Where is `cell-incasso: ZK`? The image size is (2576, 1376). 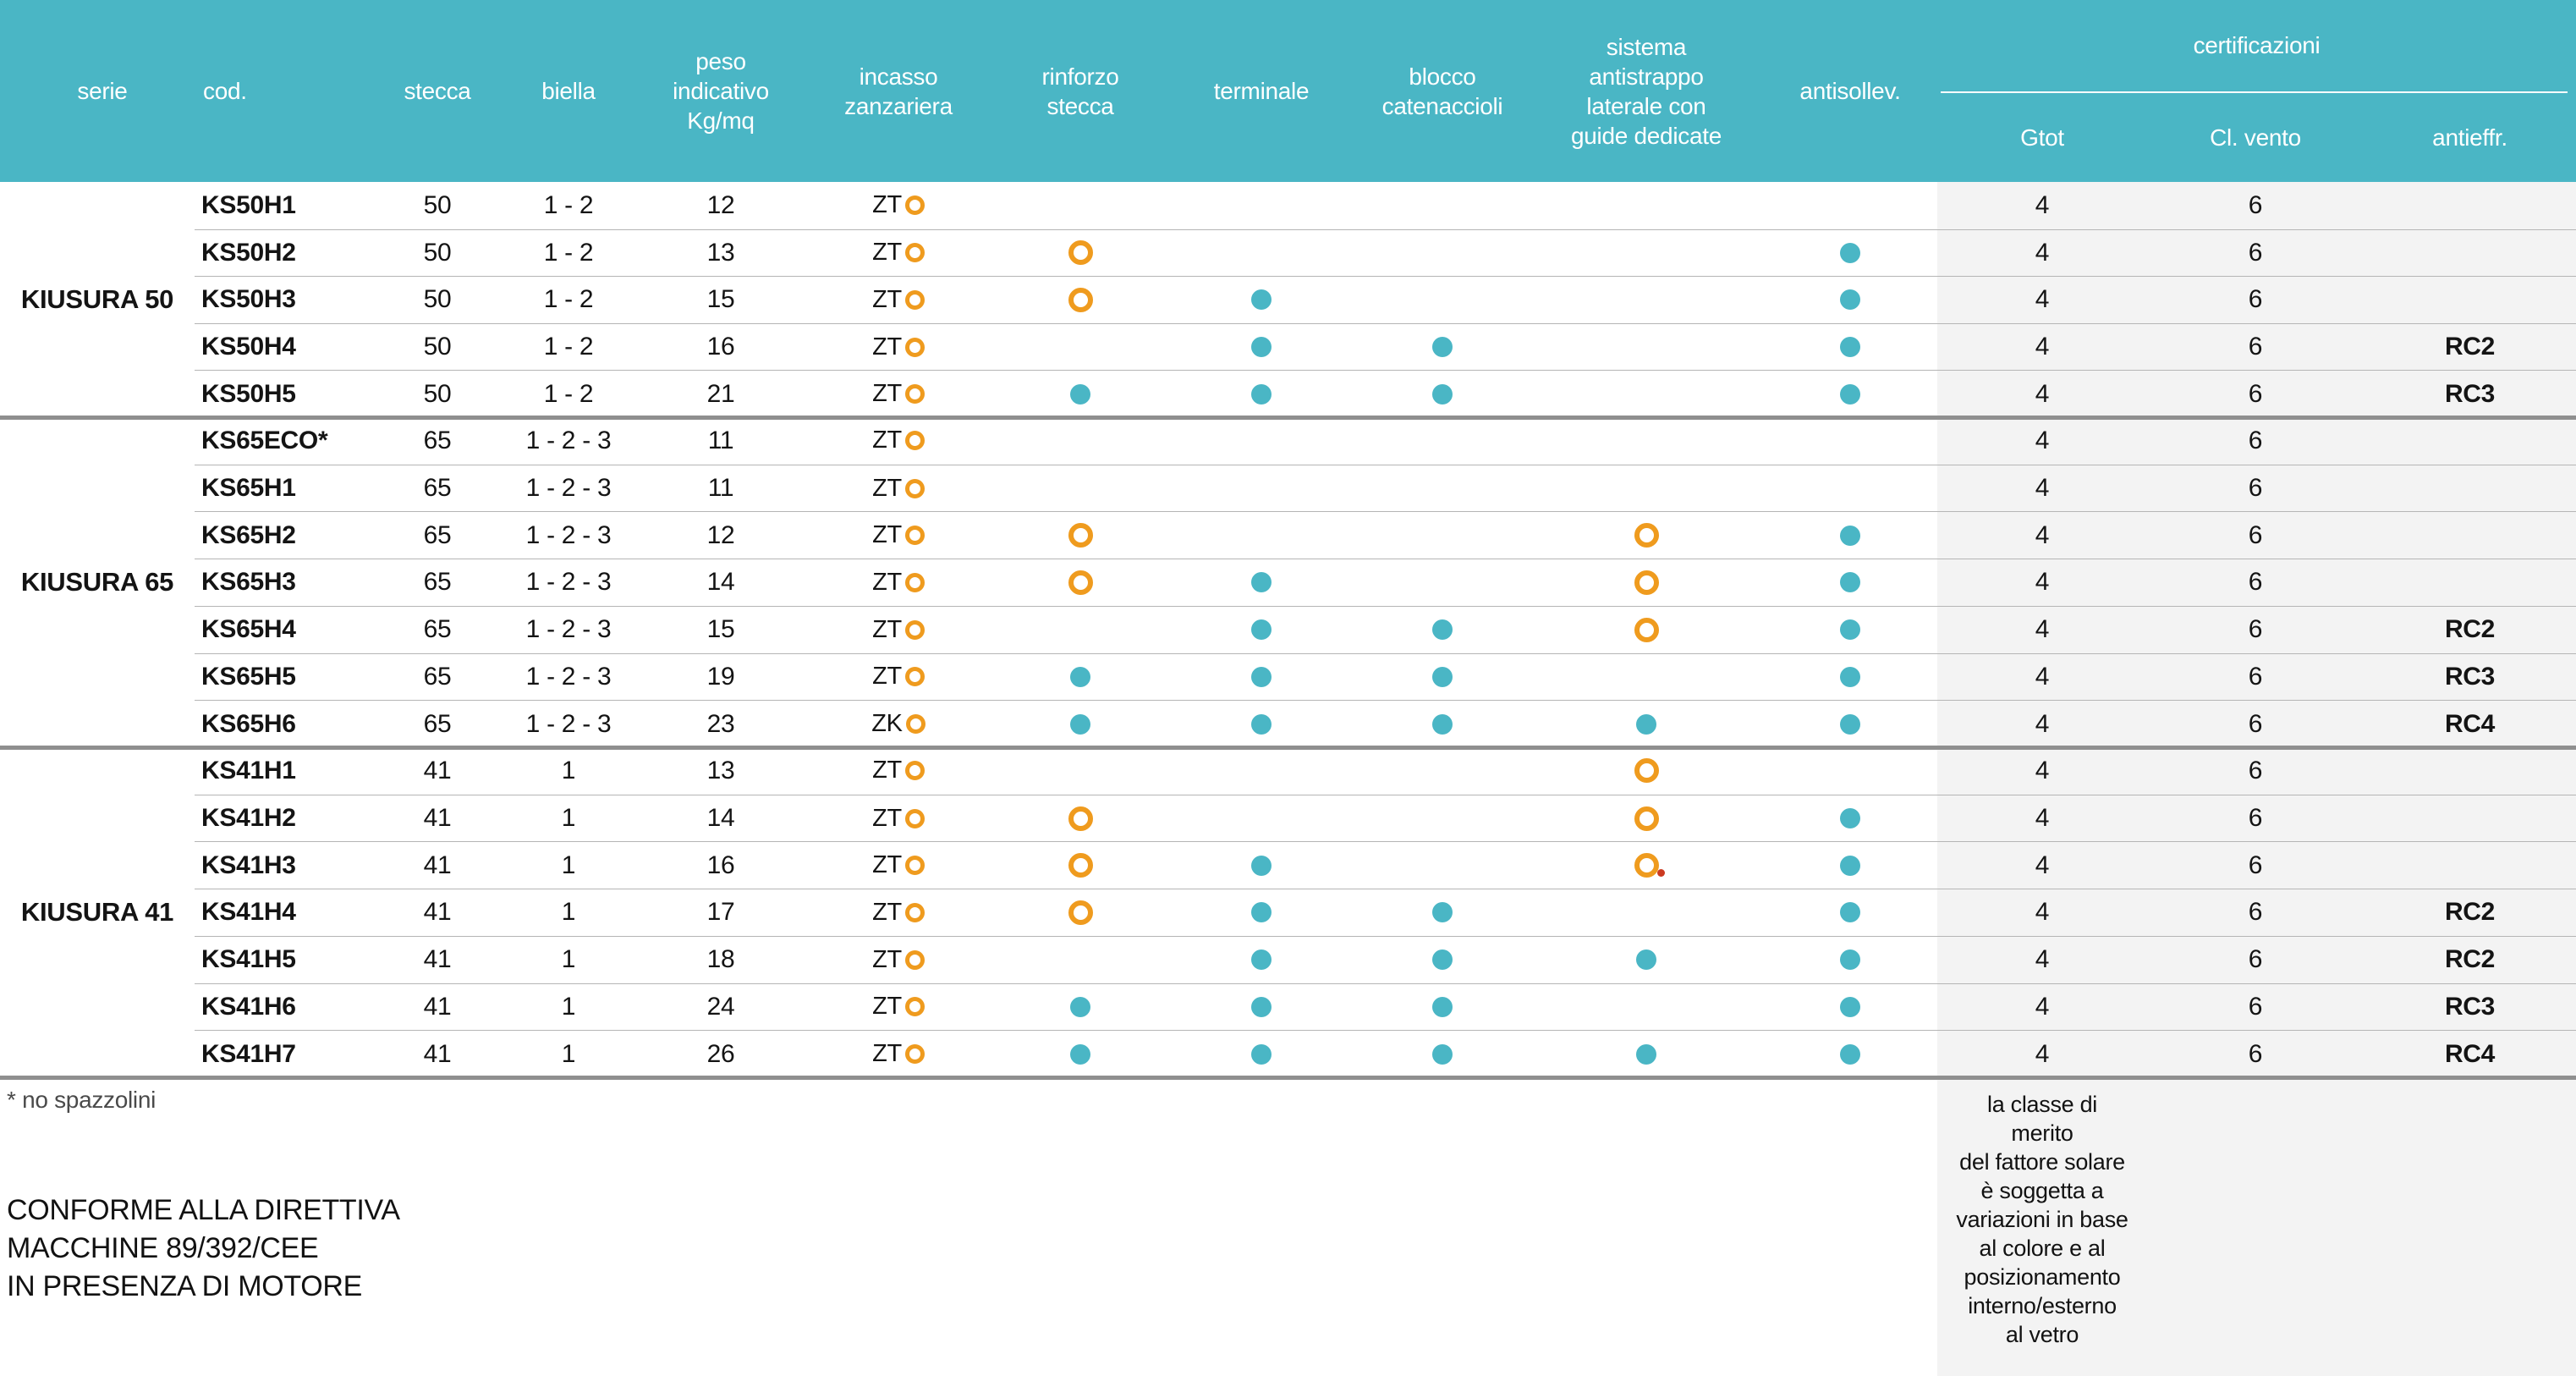
cell-incasso: ZK is located at coordinates (898, 723).